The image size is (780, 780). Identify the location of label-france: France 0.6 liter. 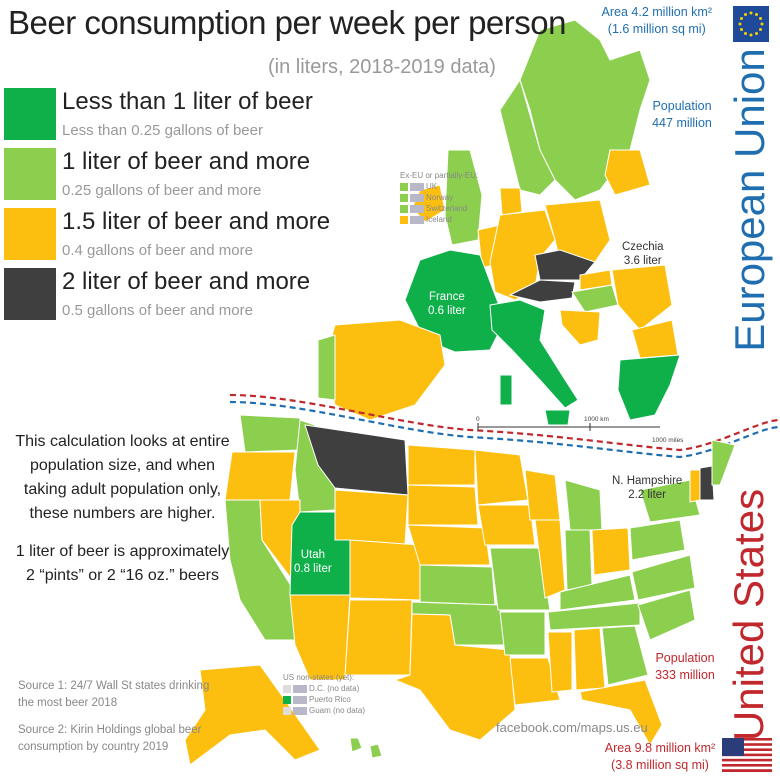
(447, 304).